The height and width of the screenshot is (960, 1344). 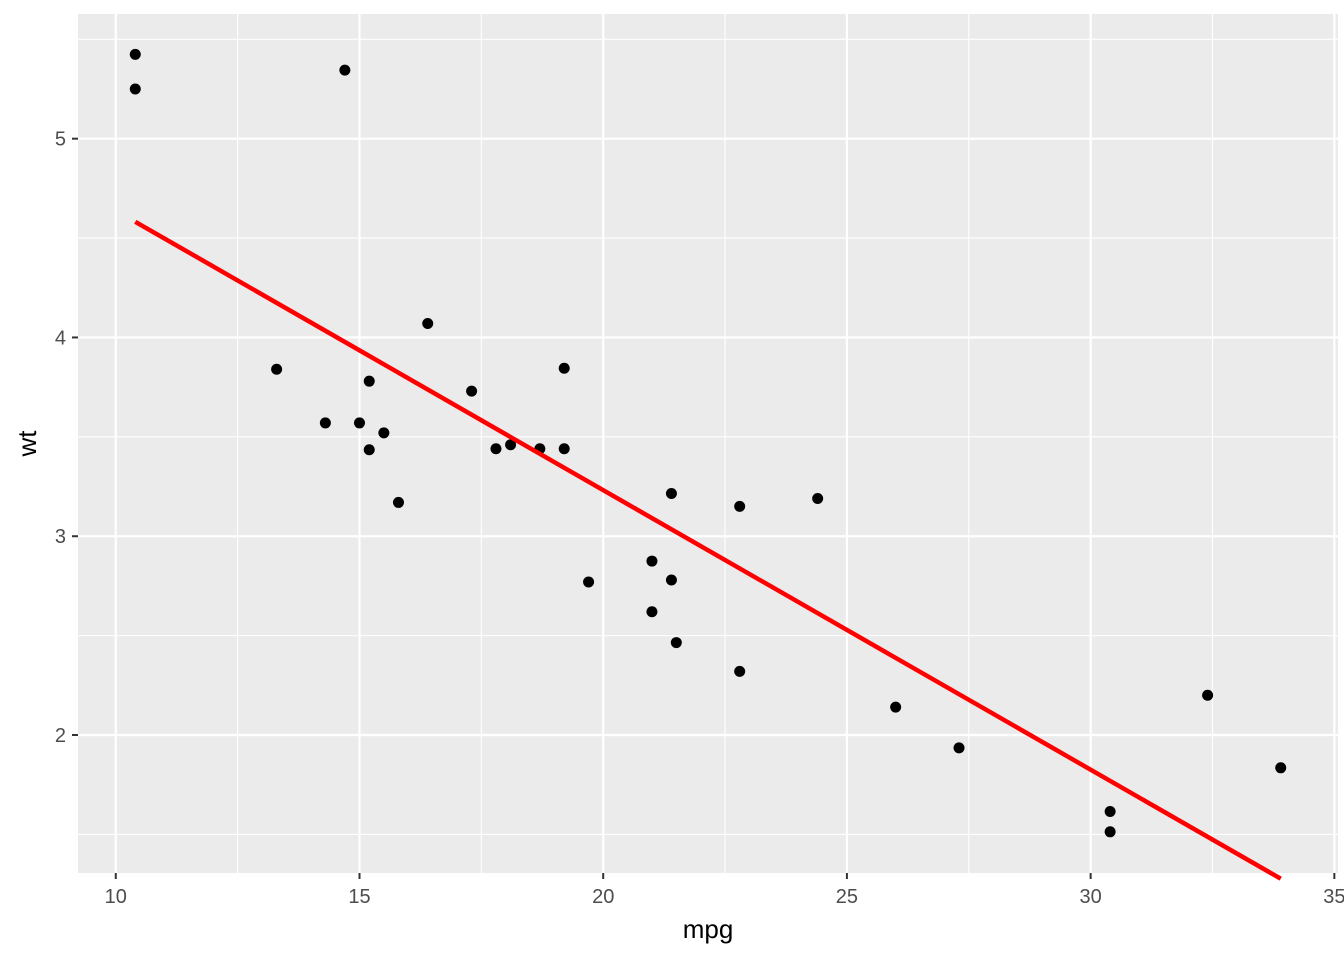 I want to click on x-tick-label: 25, so click(x=847, y=897).